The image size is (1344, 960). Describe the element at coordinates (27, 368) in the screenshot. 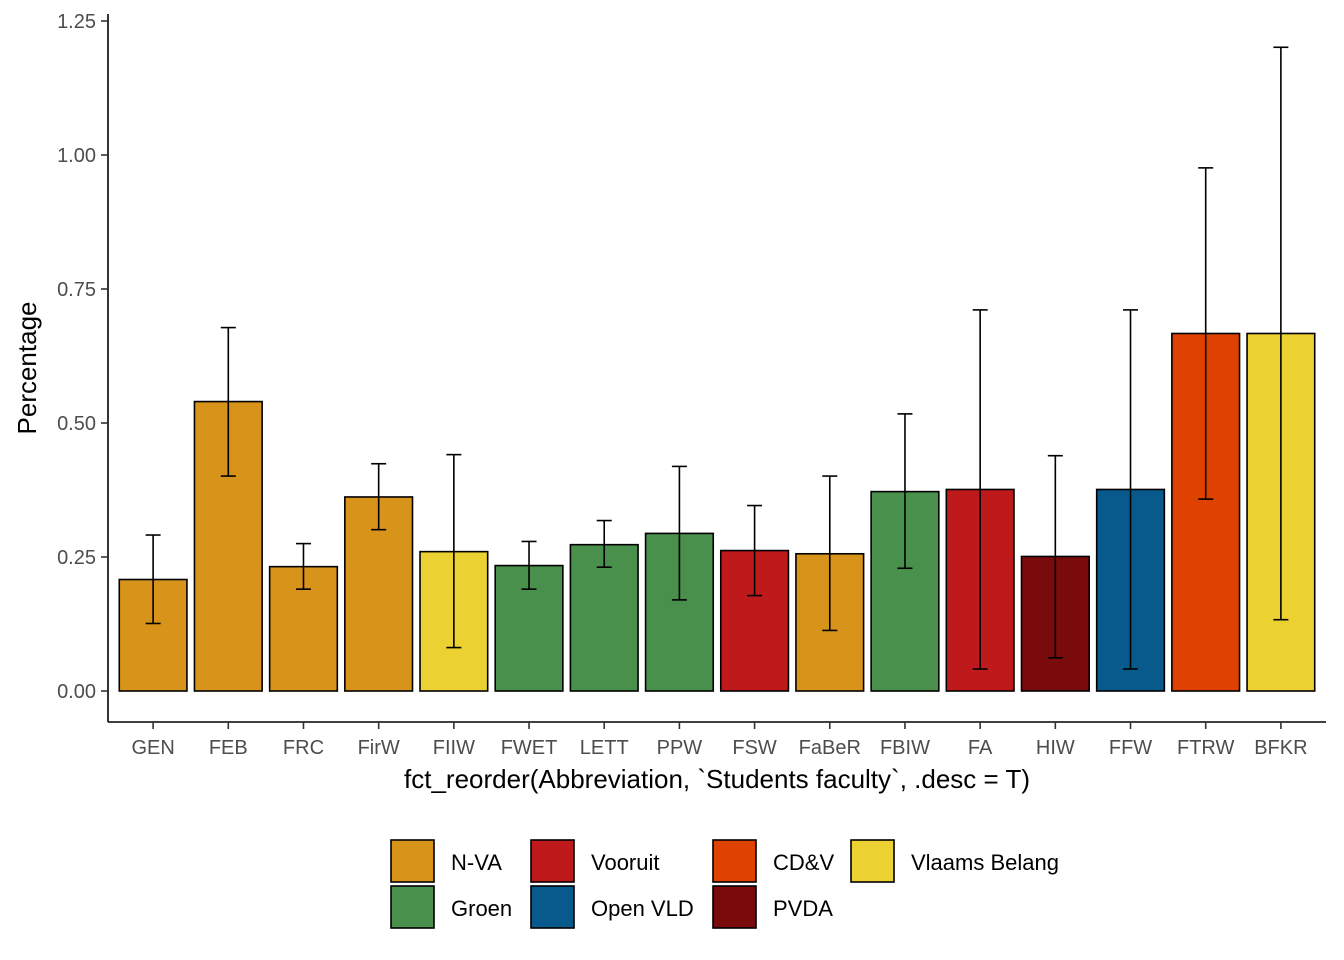

I see `y-axis-title: Percentage` at that location.